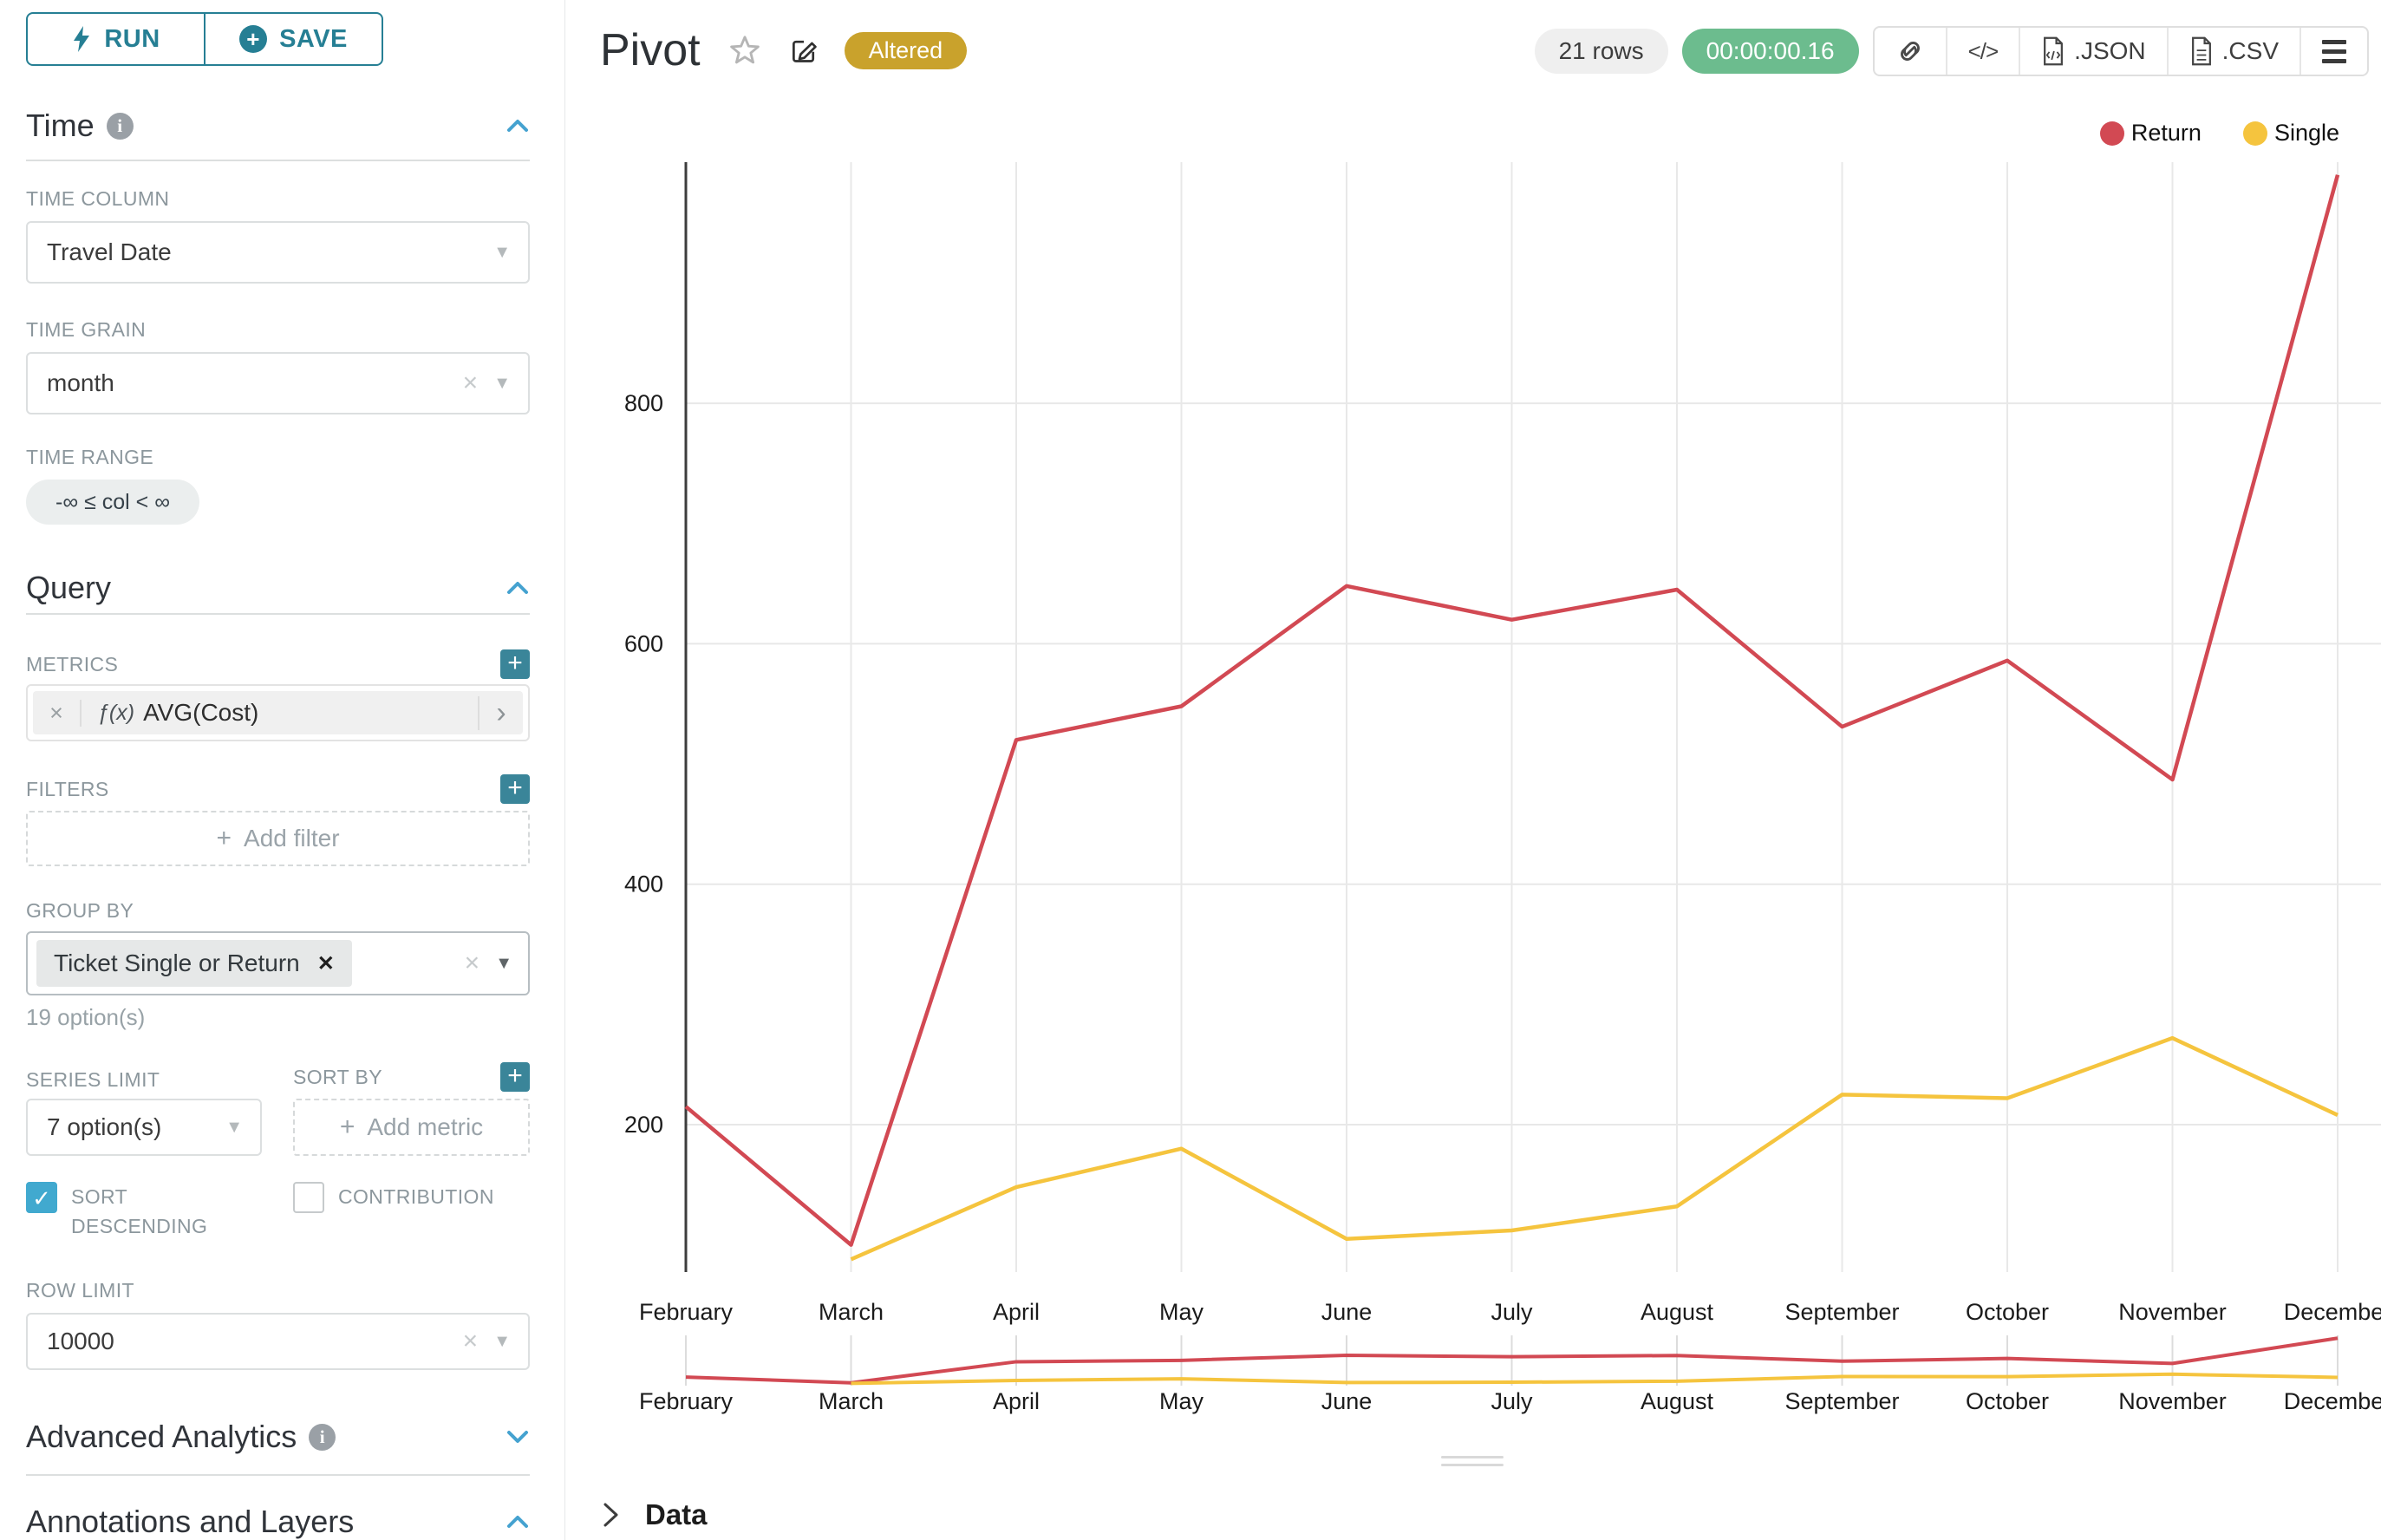 The image size is (2381, 1540). What do you see at coordinates (254, 39) in the screenshot?
I see `plus-circle-icon: +` at bounding box center [254, 39].